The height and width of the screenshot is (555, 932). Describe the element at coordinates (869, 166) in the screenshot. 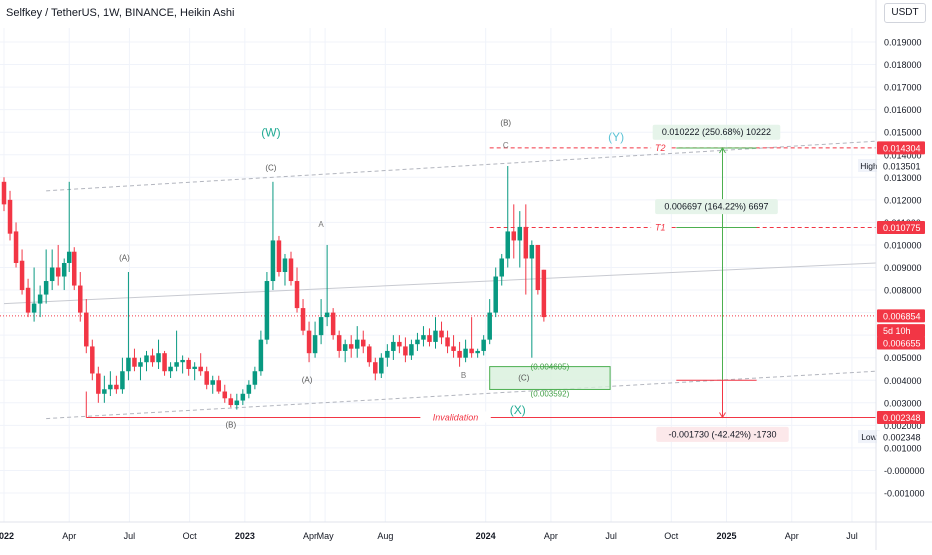

I see `side-label-bg` at that location.